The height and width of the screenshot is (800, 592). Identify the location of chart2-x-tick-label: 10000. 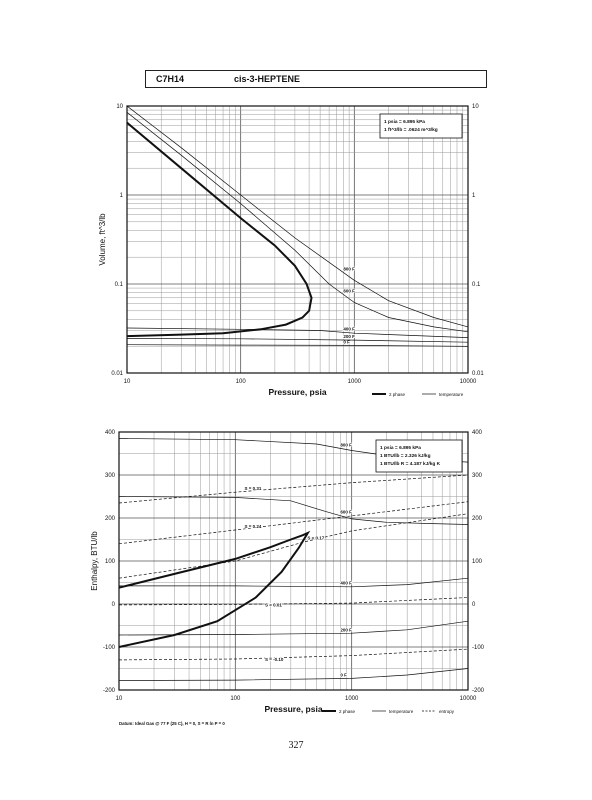
(468, 699).